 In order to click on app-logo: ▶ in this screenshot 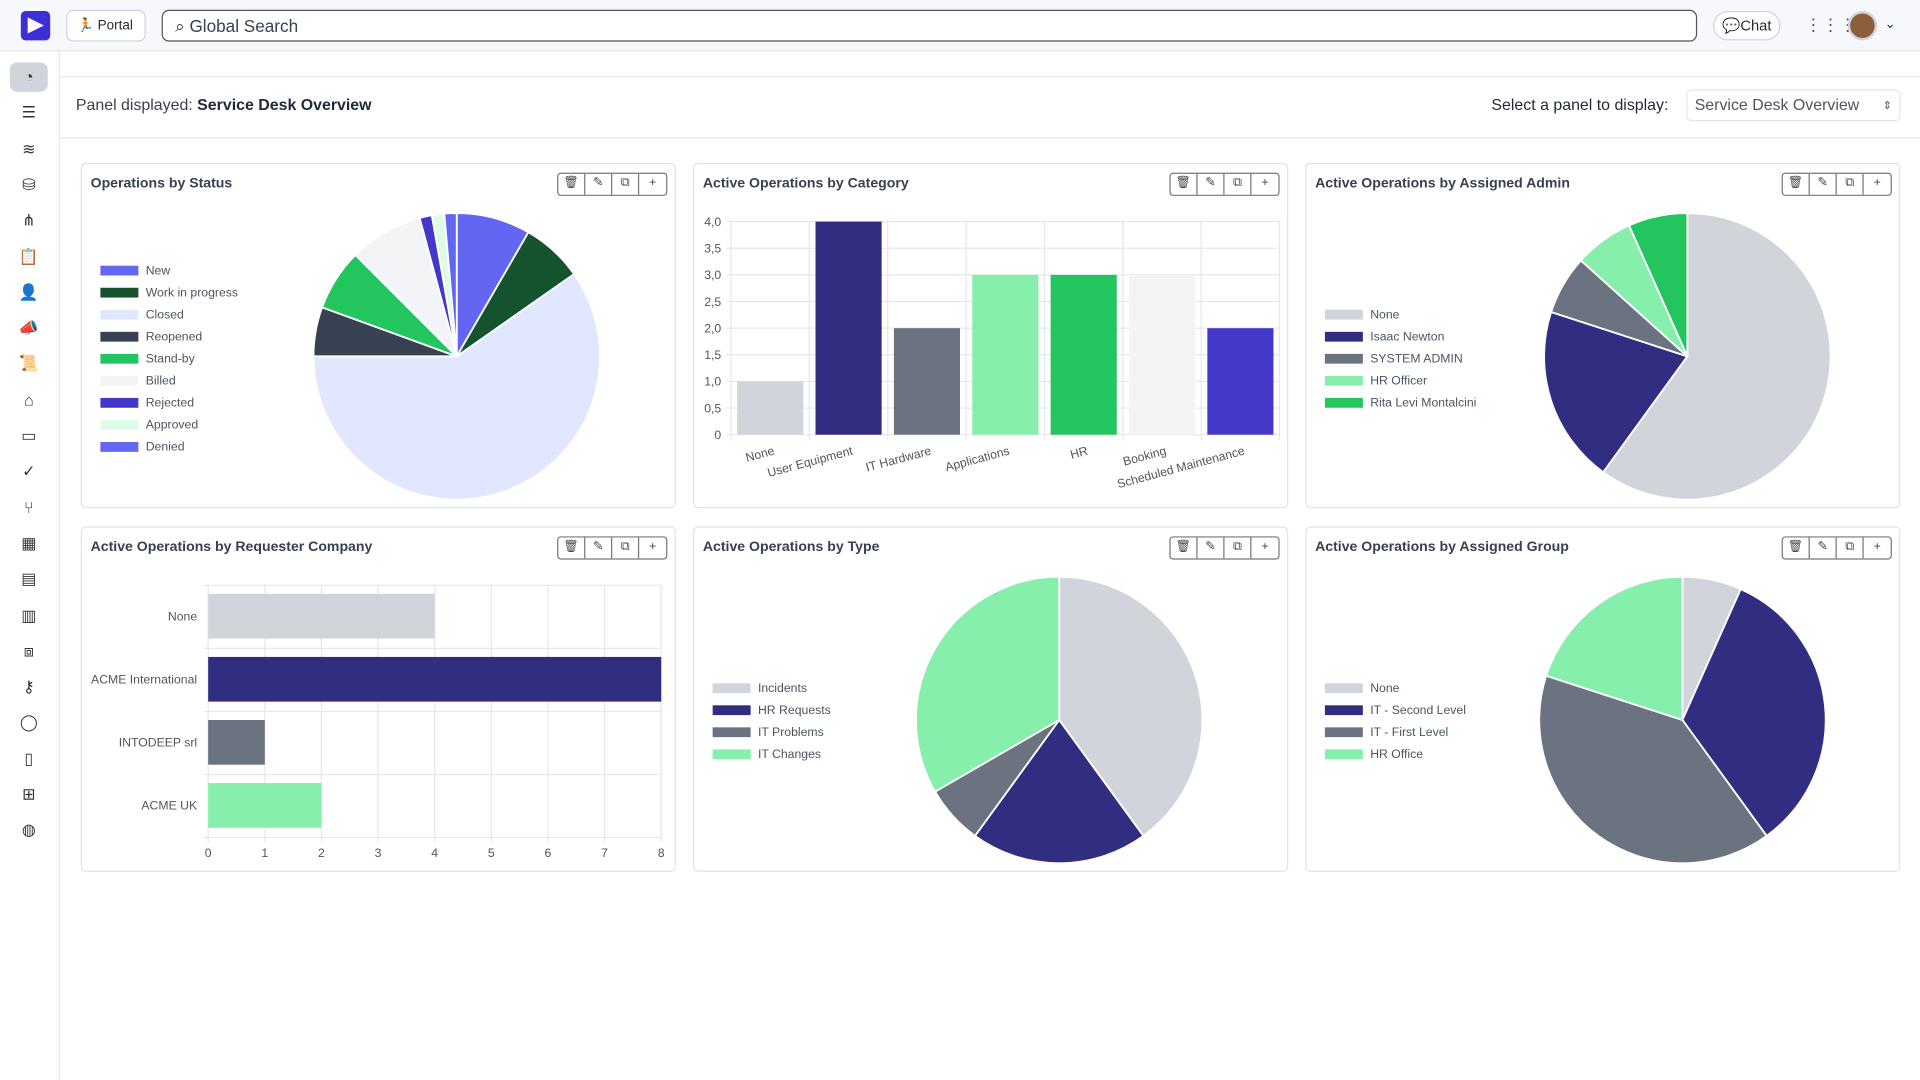, I will do `click(35, 26)`.